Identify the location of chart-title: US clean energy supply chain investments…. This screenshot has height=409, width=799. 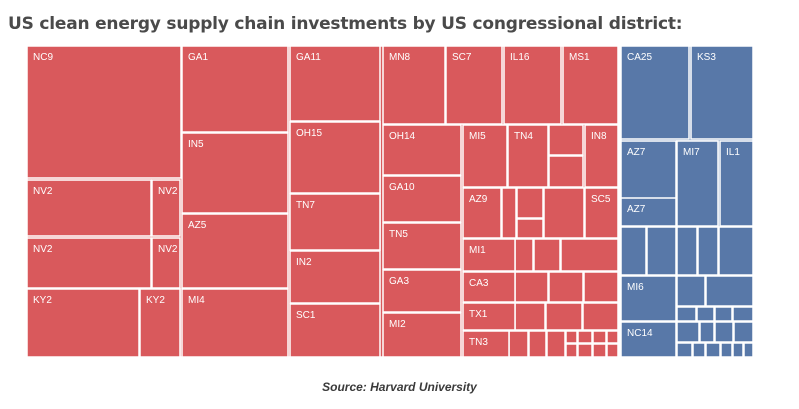
(345, 24).